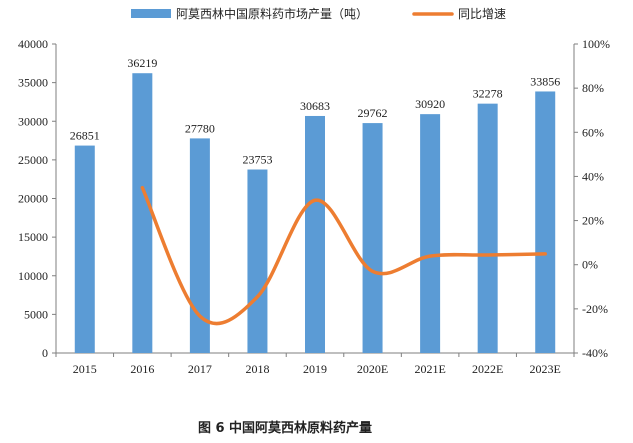 Image resolution: width=633 pixels, height=443 pixels. I want to click on bar-data-label: 23753, so click(257, 160).